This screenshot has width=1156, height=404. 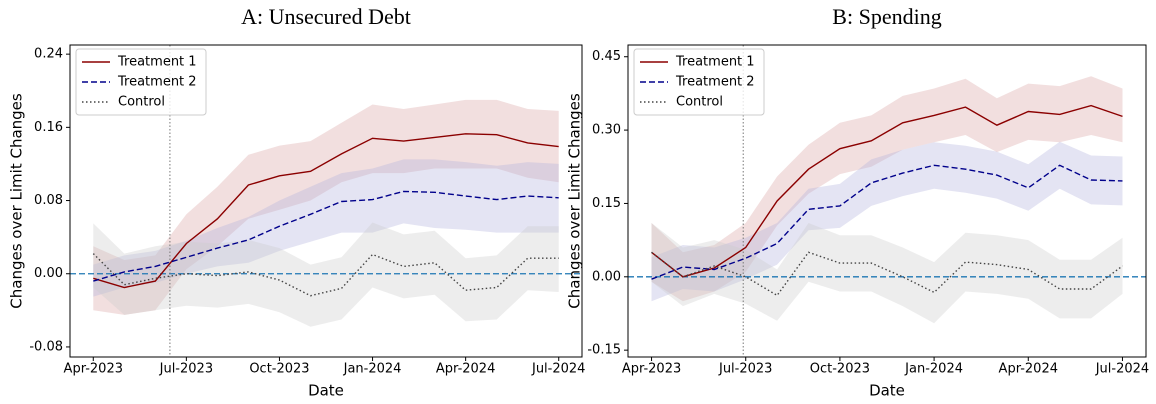 What do you see at coordinates (48, 127) in the screenshot?
I see `y-tick-label: 0.16` at bounding box center [48, 127].